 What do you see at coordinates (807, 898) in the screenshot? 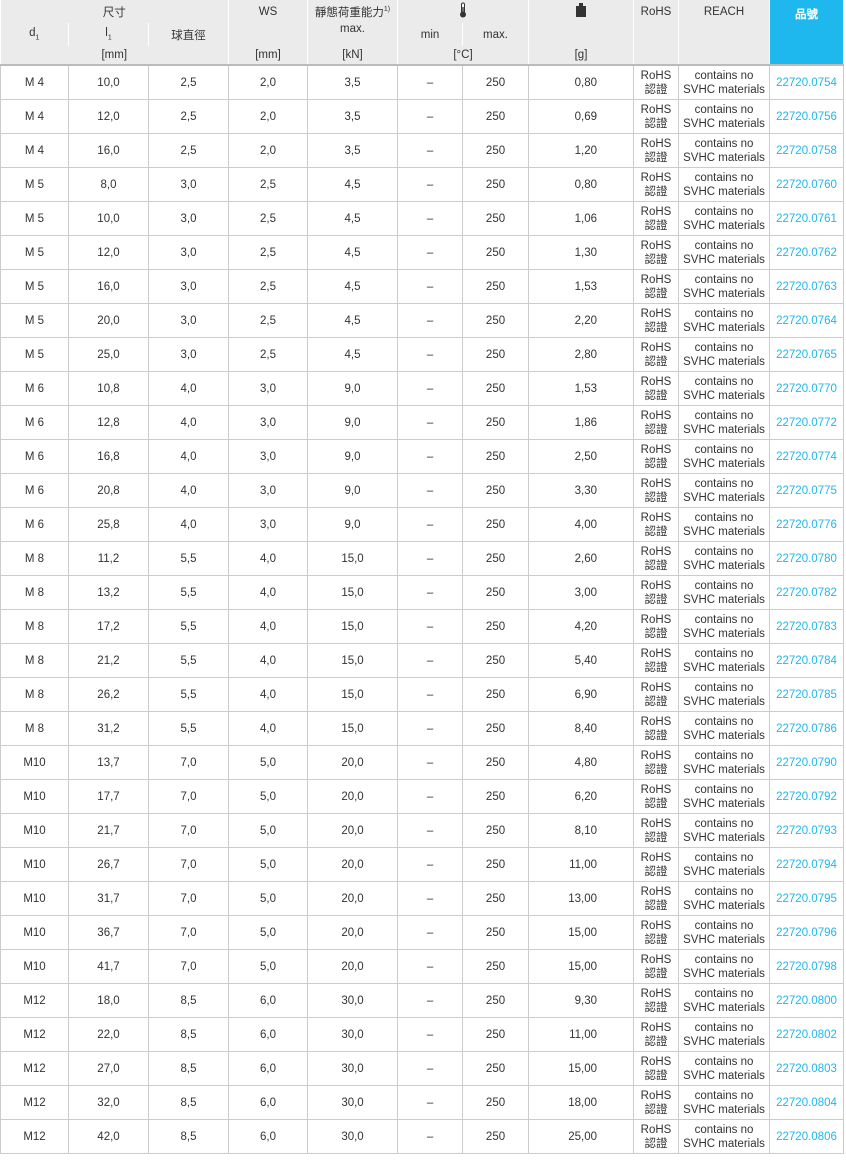
I see `part-number-link: 22720.0795` at bounding box center [807, 898].